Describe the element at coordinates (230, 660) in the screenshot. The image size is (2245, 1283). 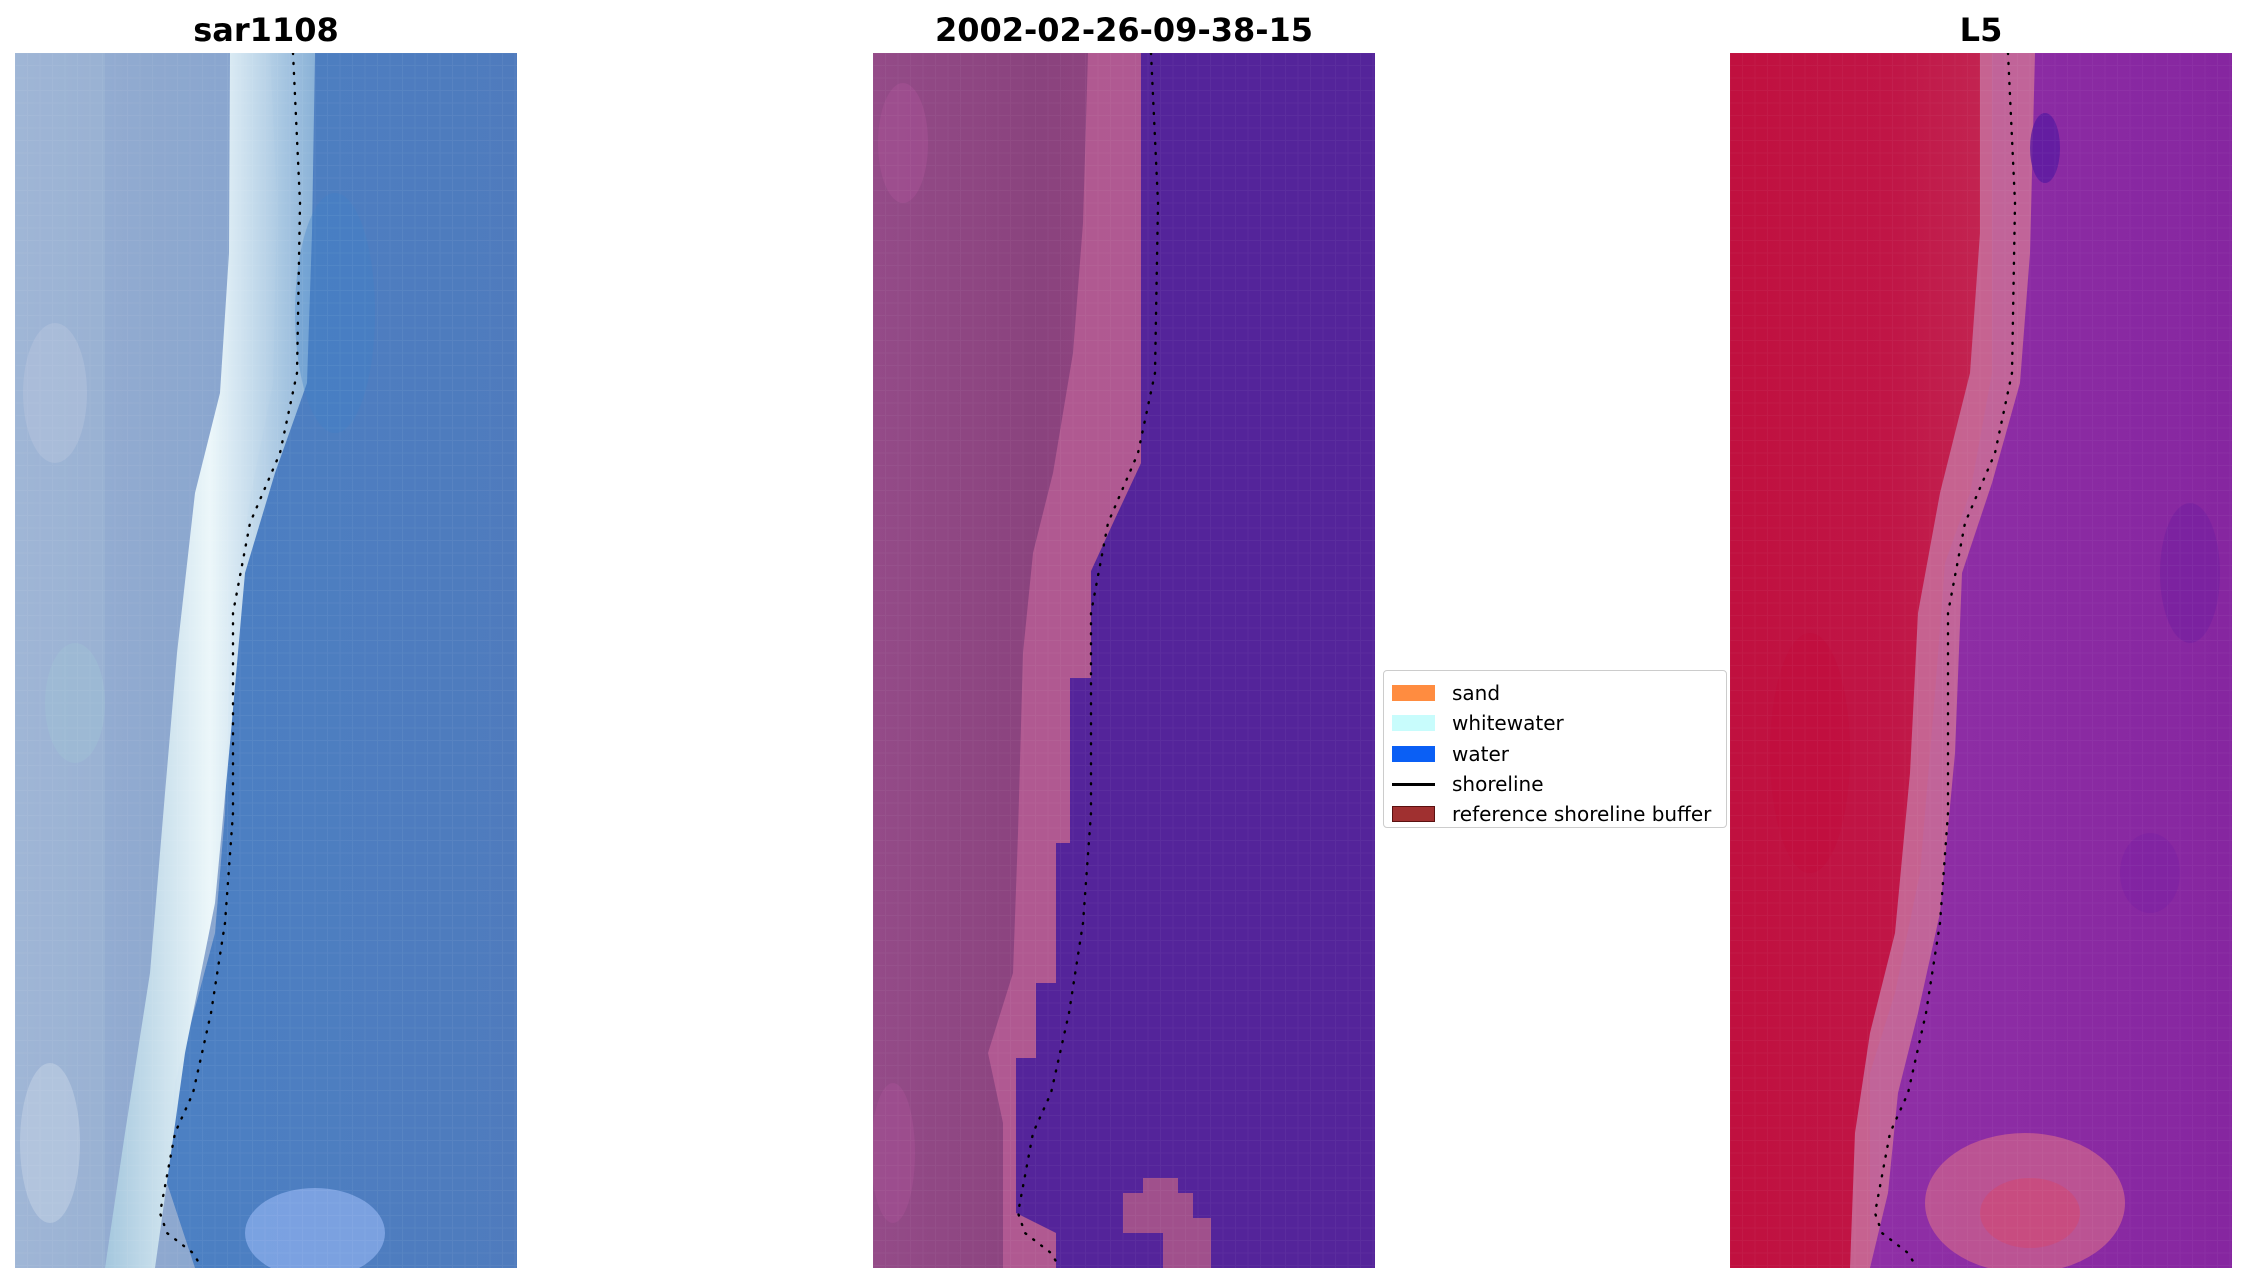
I see `shoreline-dots-rgb` at that location.